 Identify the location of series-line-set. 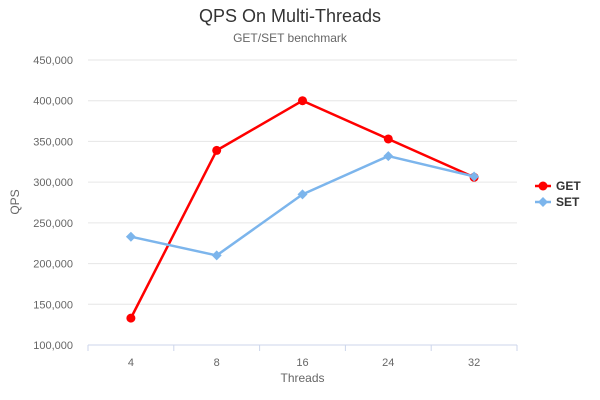
(302, 205).